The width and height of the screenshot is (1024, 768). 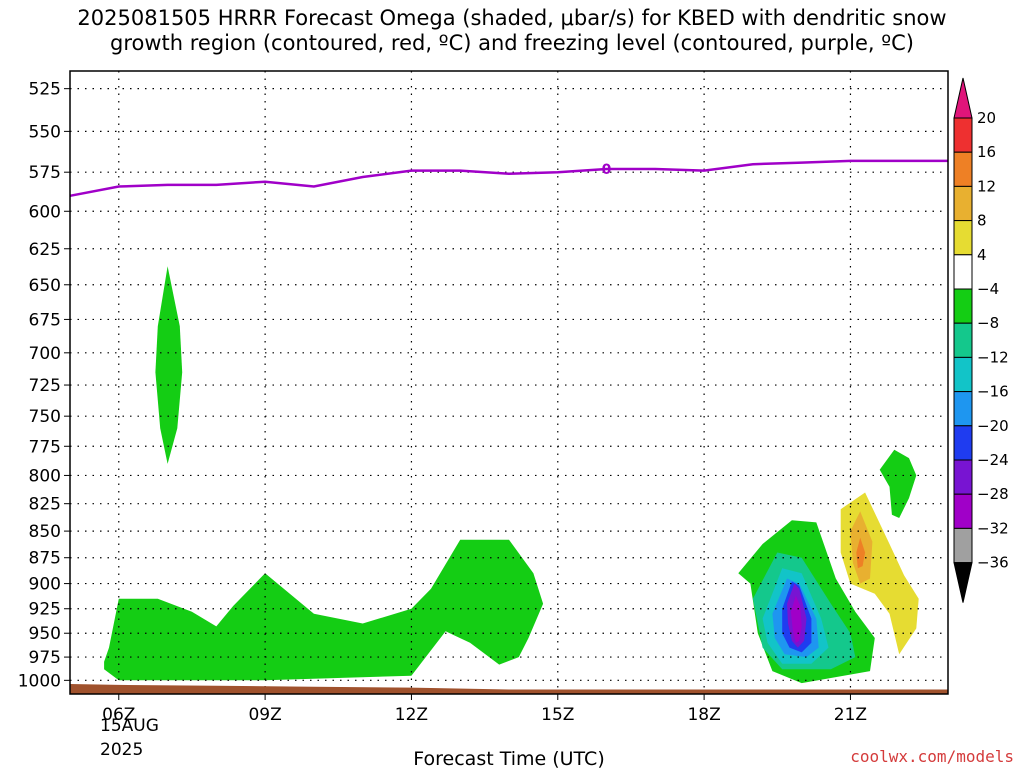 I want to click on y-tick-label: 850, so click(x=45, y=532).